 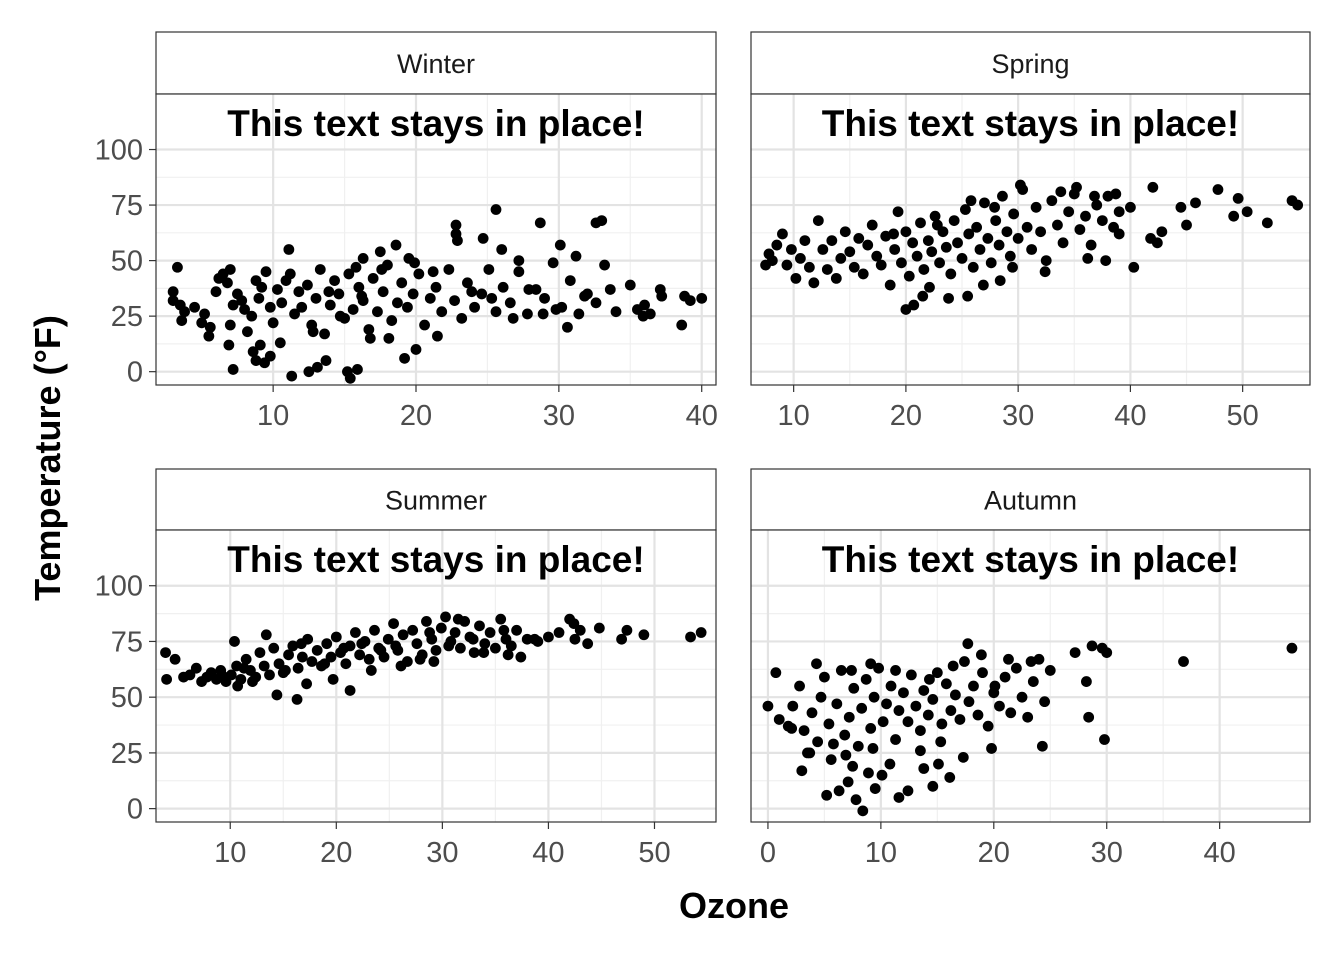 I want to click on facet-strip-label: Autumn, so click(x=1030, y=501).